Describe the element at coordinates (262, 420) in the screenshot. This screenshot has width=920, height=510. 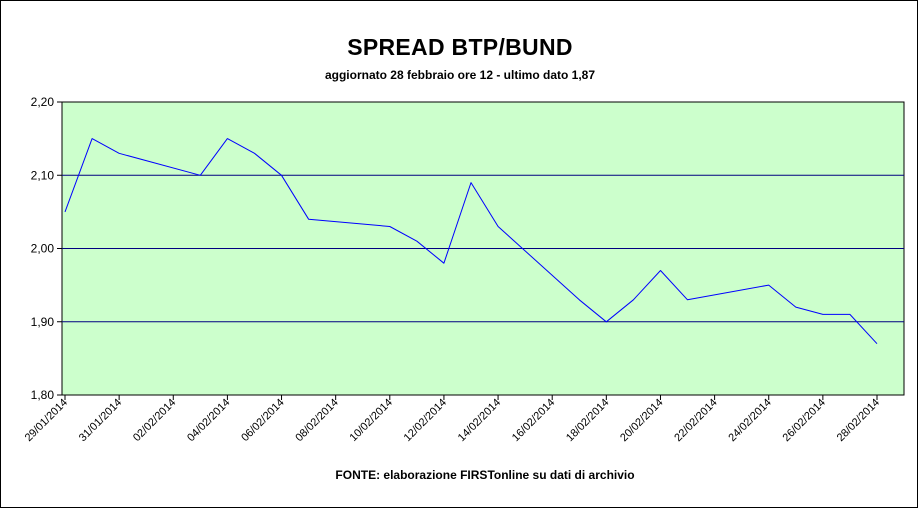
I see `x-tick-label: 06/02/2014` at that location.